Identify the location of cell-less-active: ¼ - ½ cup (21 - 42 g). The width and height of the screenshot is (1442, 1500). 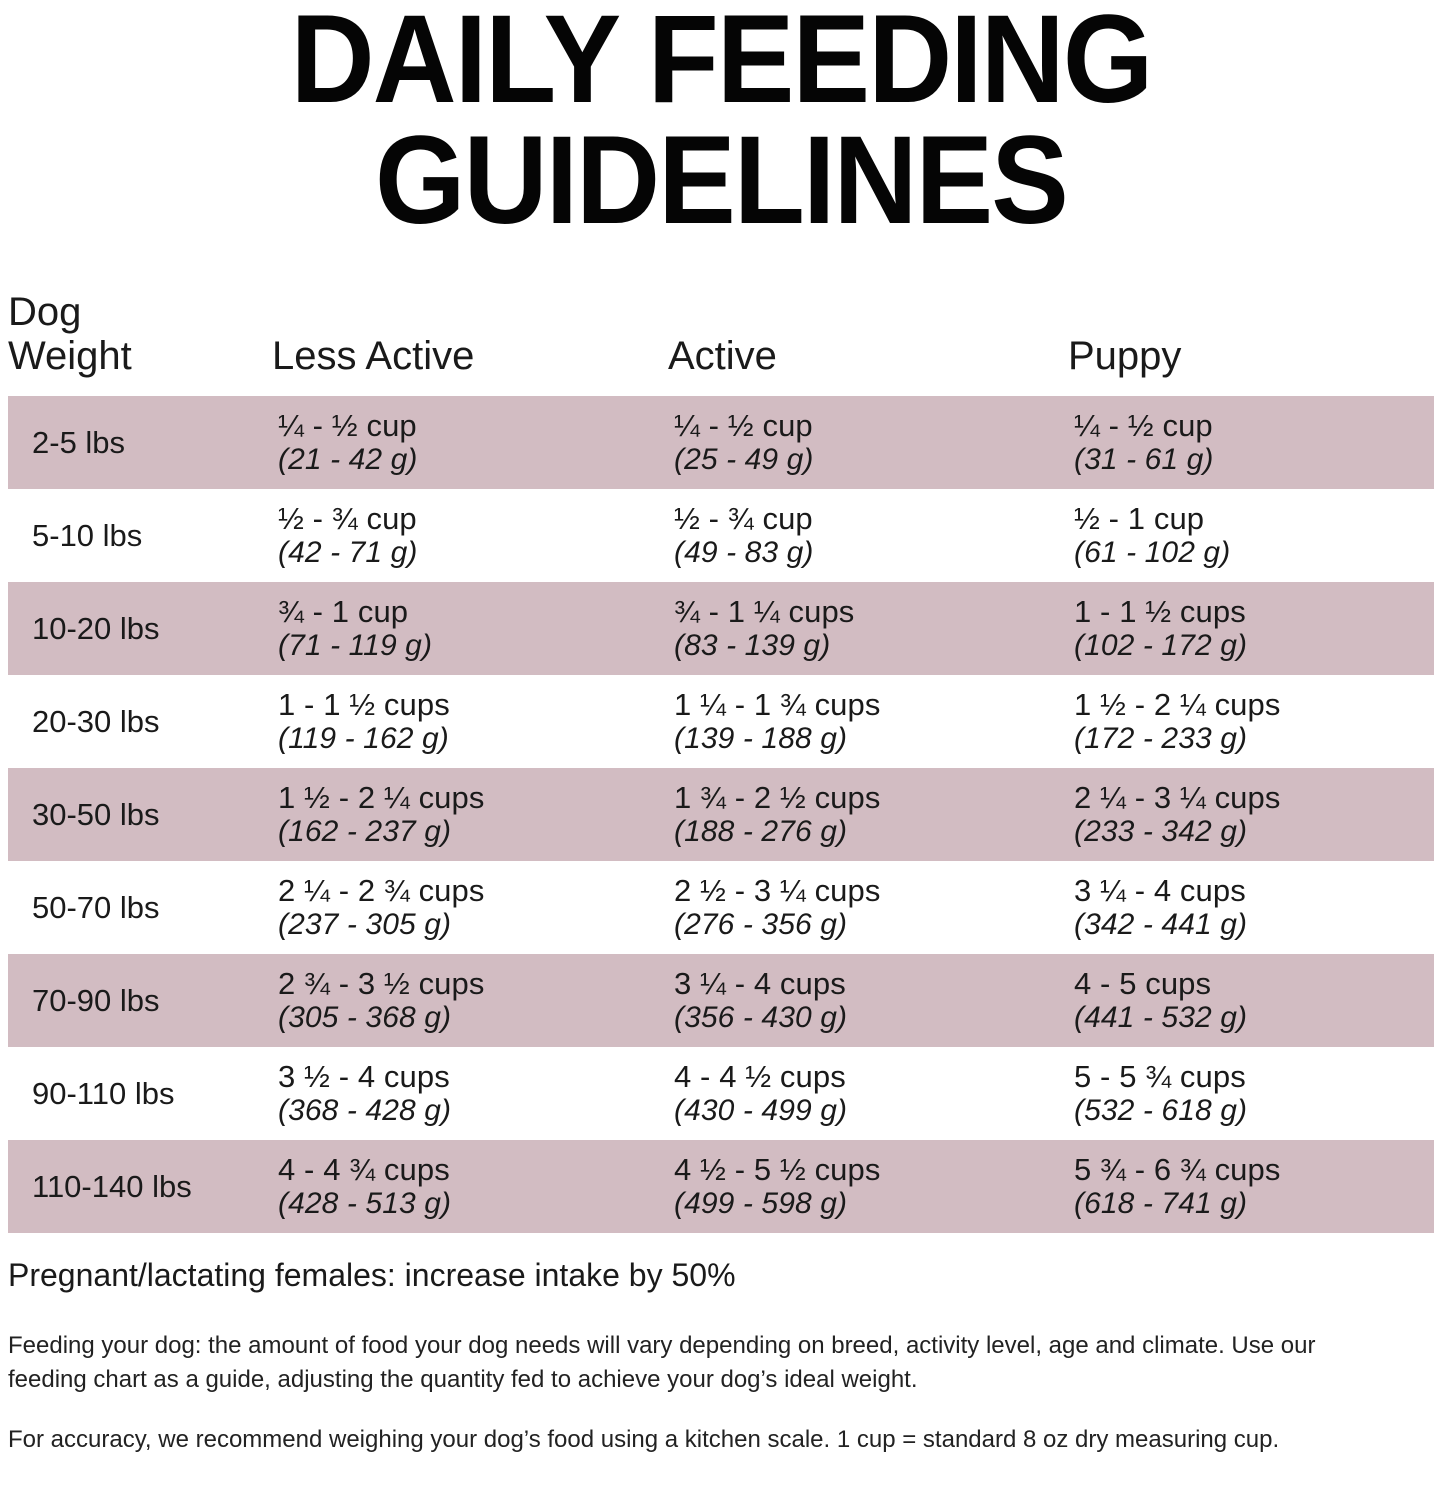
(470, 442).